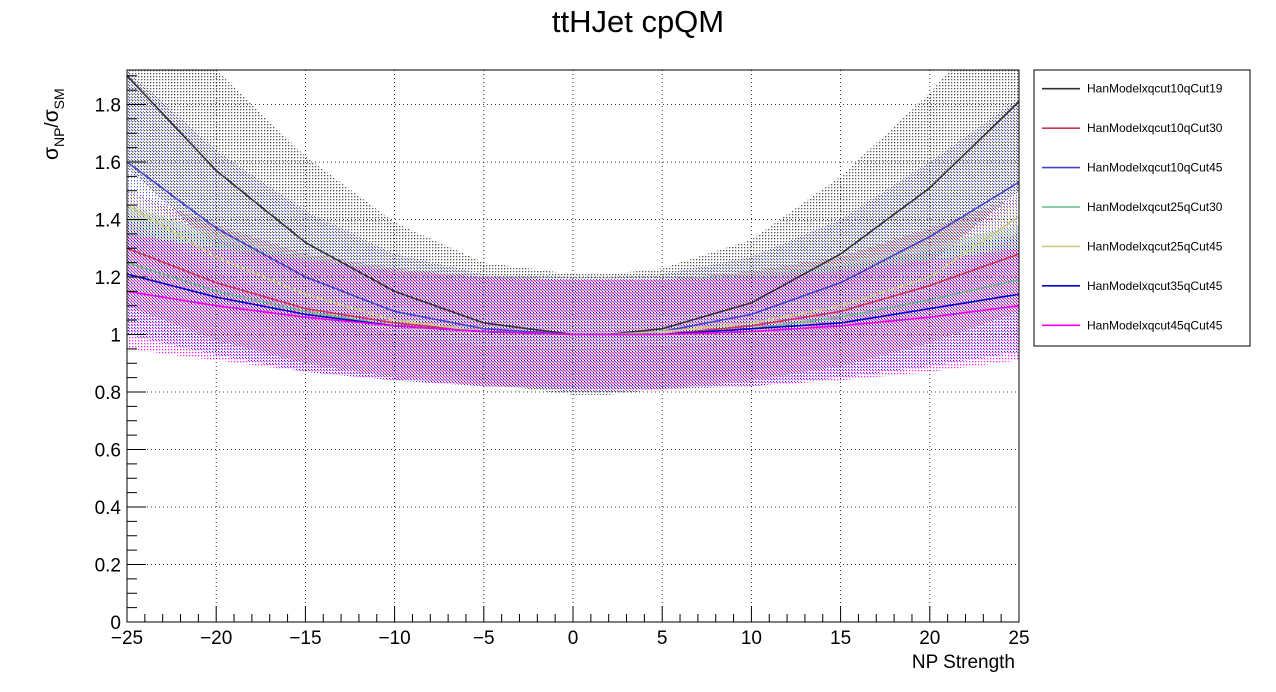 Image resolution: width=1276 pixels, height=692 pixels. I want to click on legend-label: HanModelxqcut10qCut30, so click(1155, 128).